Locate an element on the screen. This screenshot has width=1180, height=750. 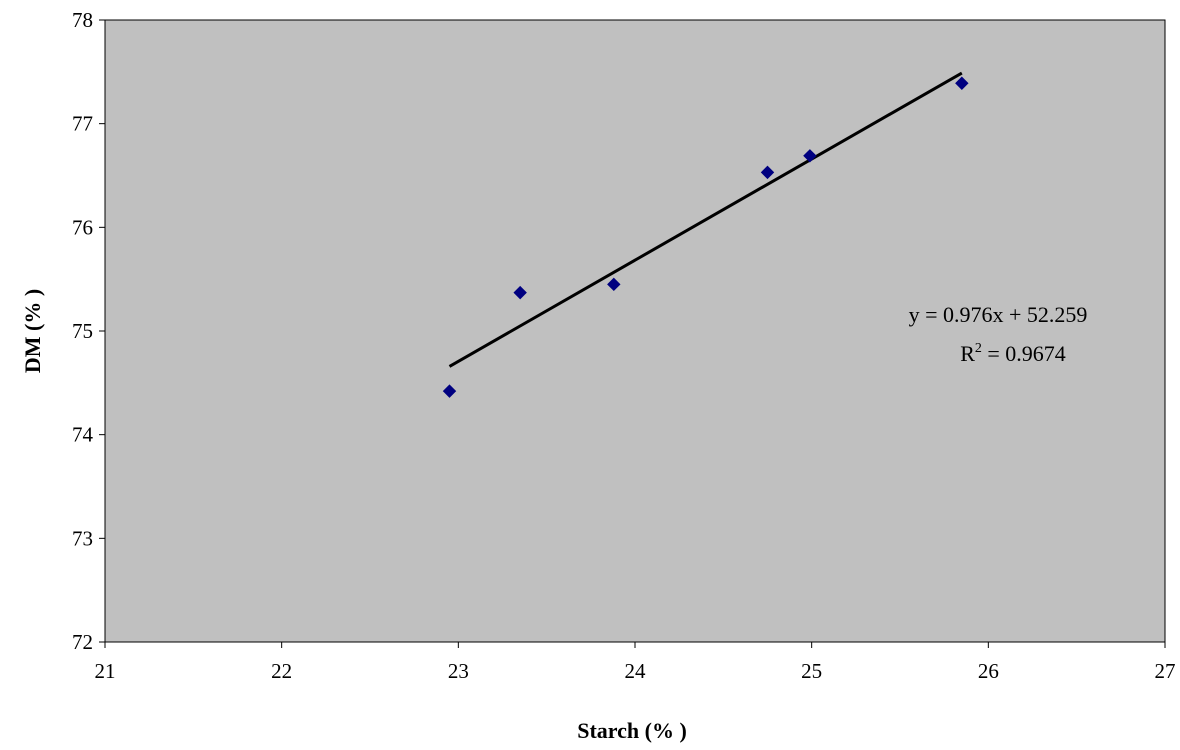
y-tick-label: 72 is located at coordinates (82, 642).